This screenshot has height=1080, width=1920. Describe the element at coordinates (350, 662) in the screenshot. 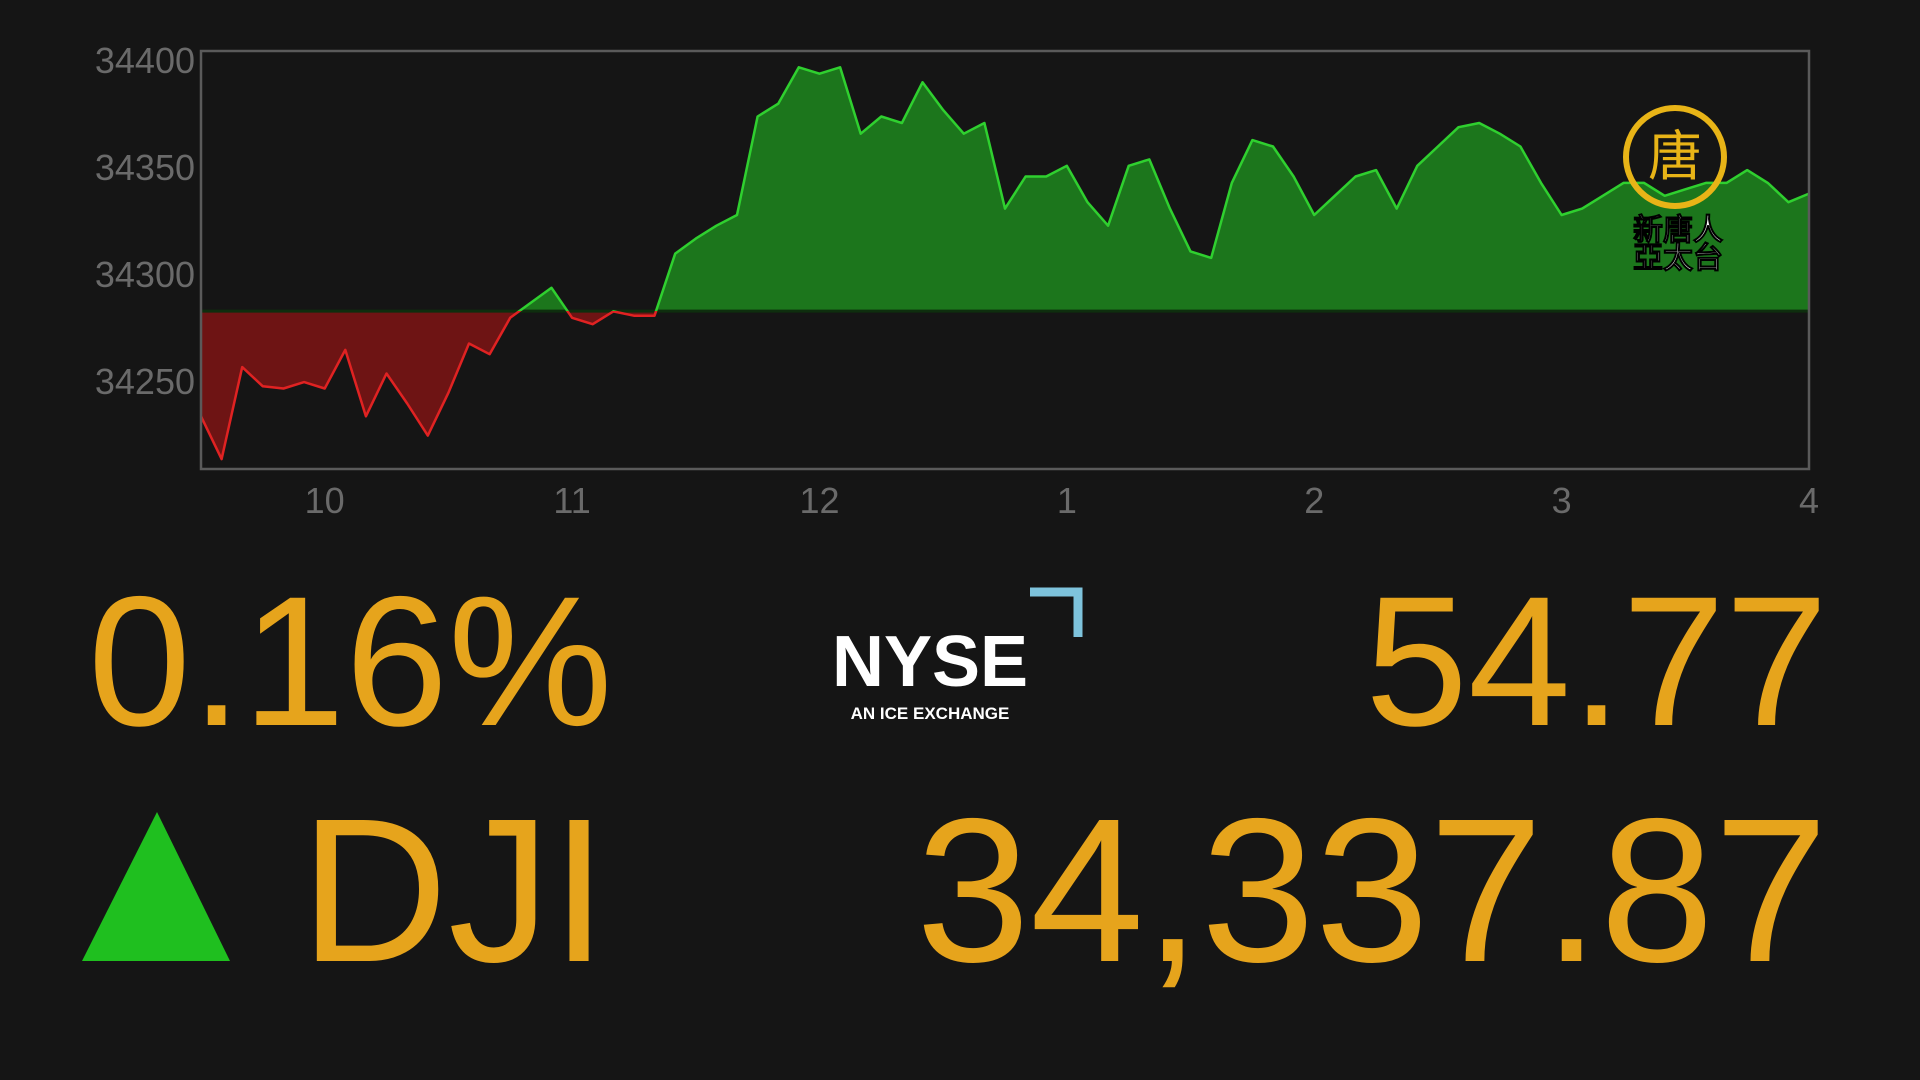

I see `change-percent: 0.16%` at that location.